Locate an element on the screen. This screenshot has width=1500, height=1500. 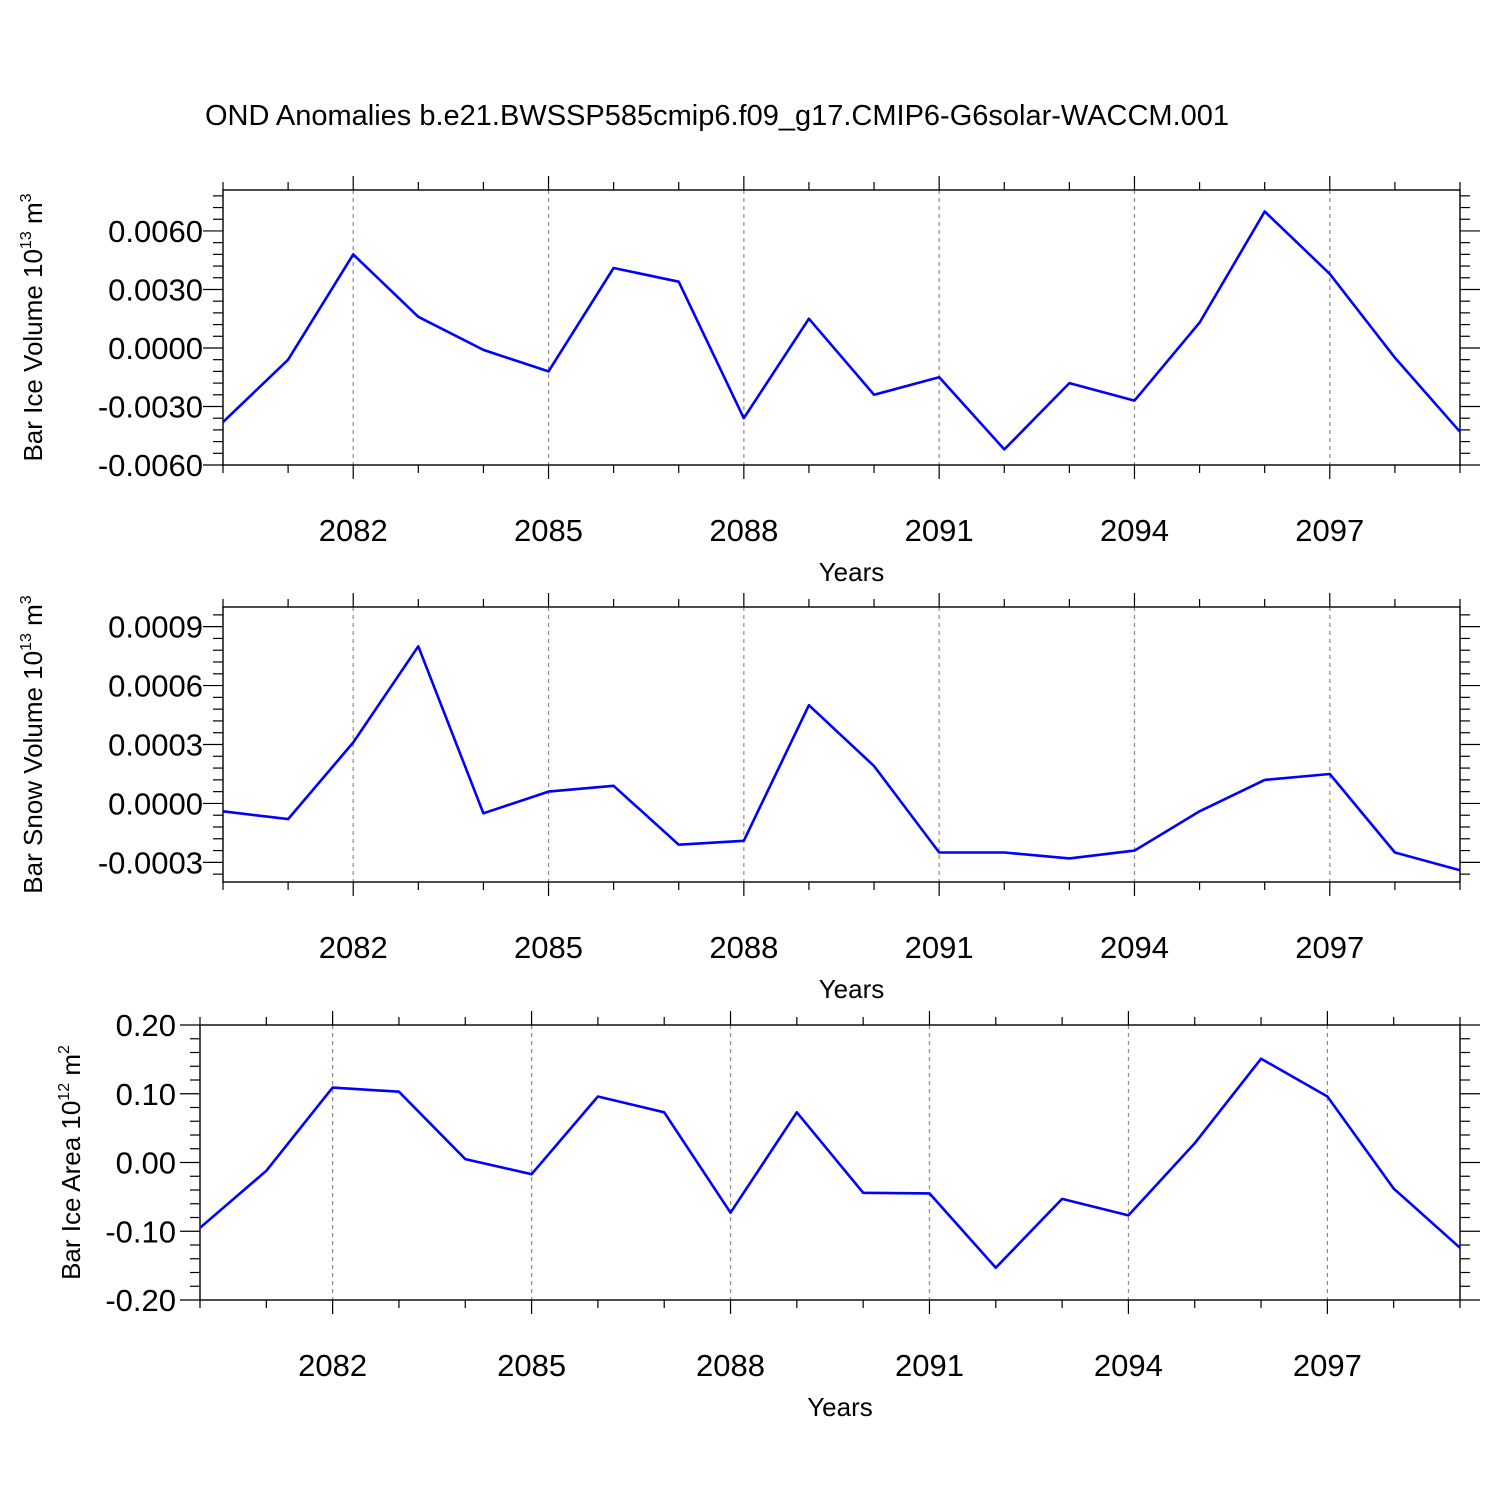
y-tick-label: 0.00 is located at coordinates (146, 1163).